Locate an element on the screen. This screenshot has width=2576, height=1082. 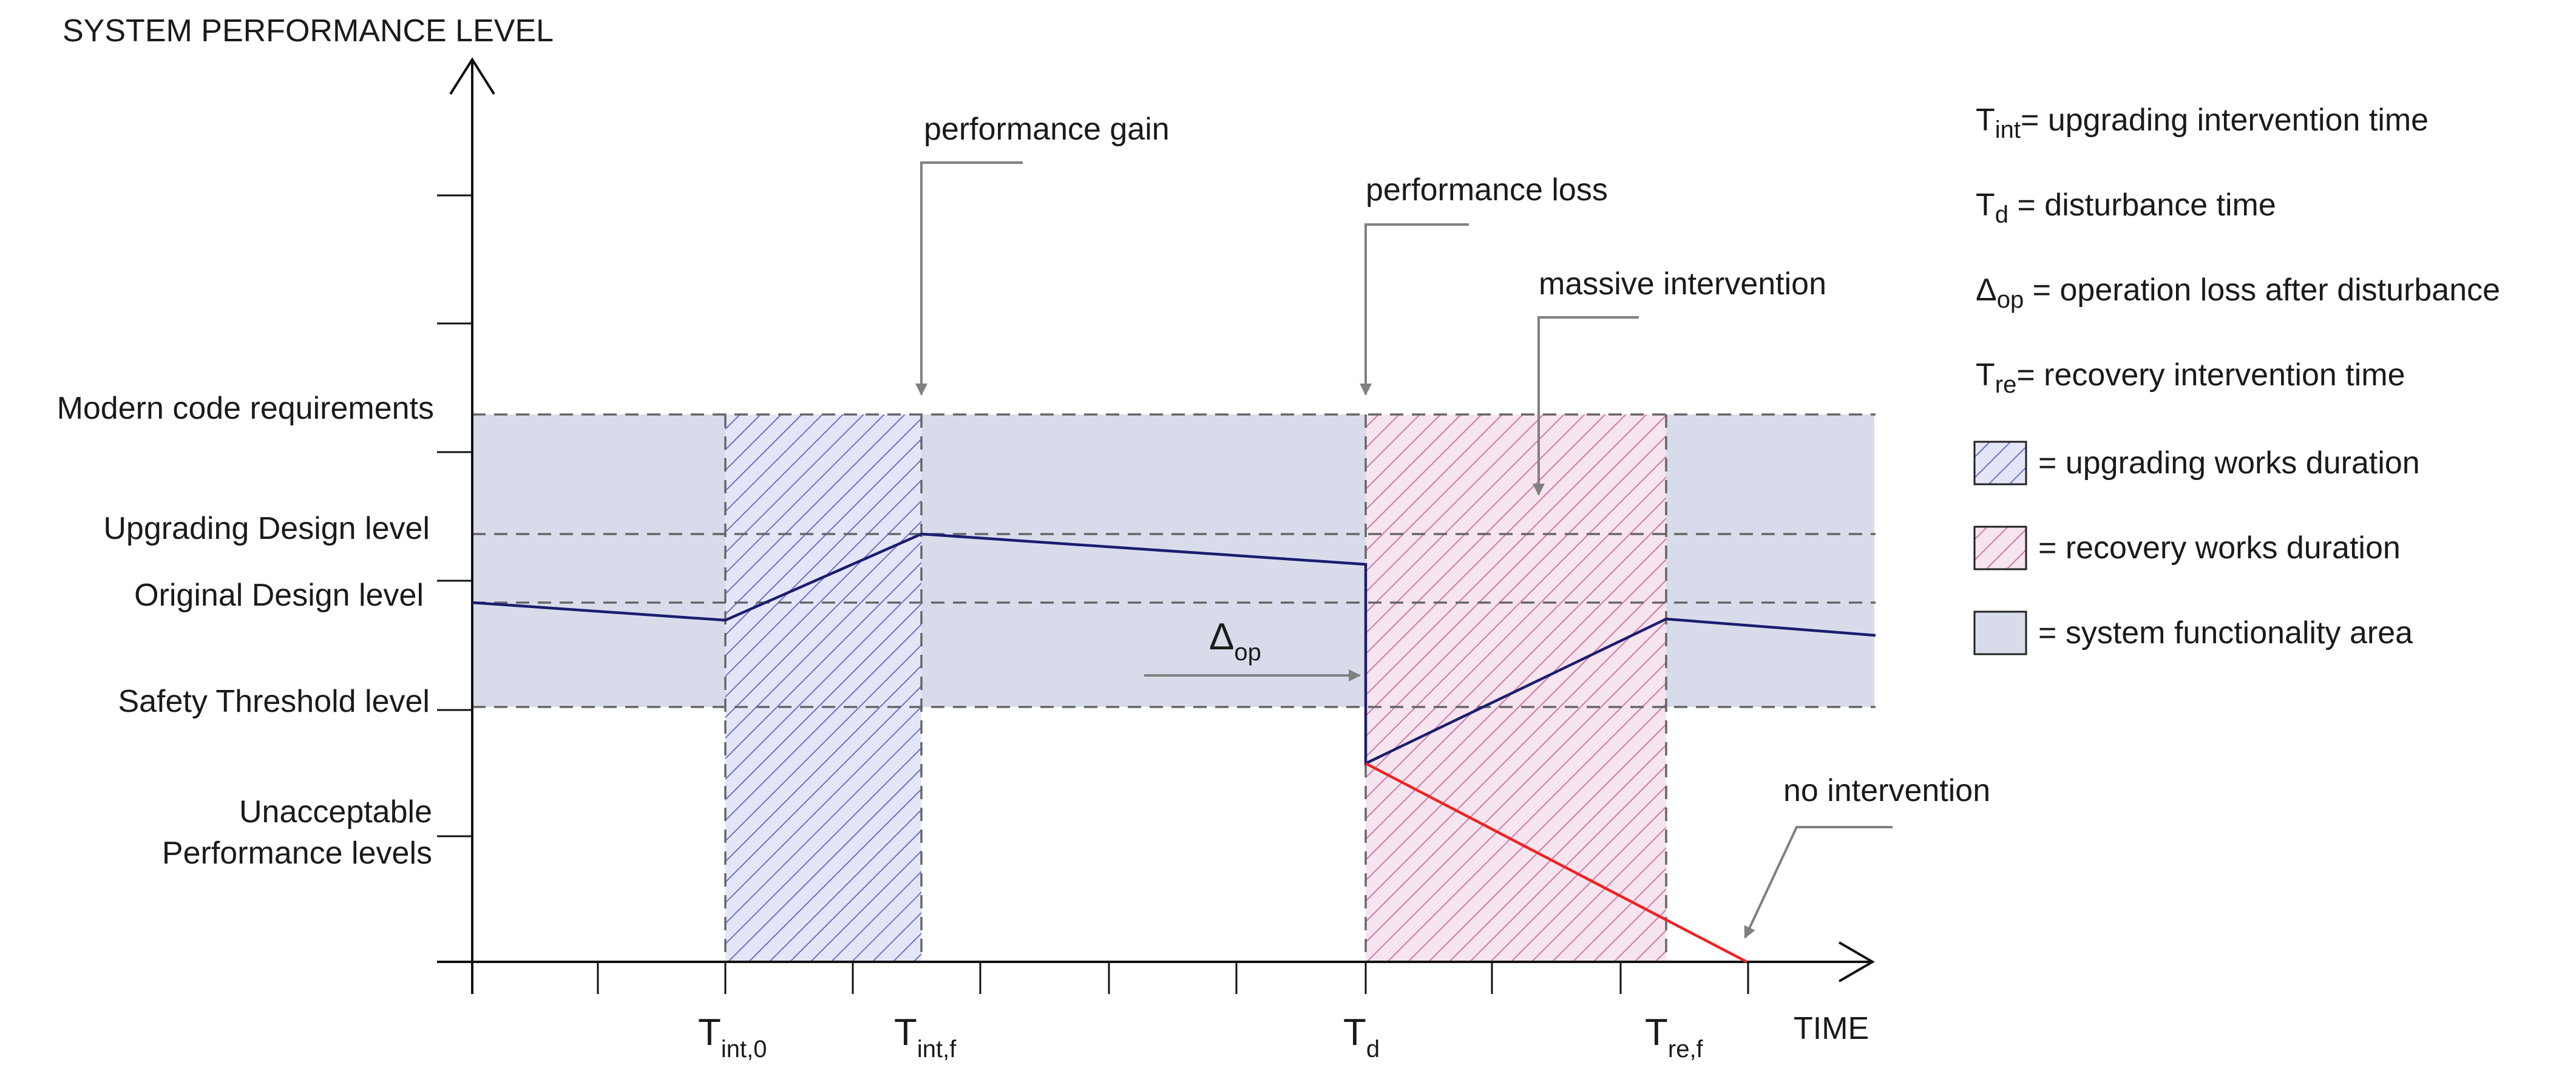
legend-tre: Tre= recovery intervention time is located at coordinates (2190, 377).